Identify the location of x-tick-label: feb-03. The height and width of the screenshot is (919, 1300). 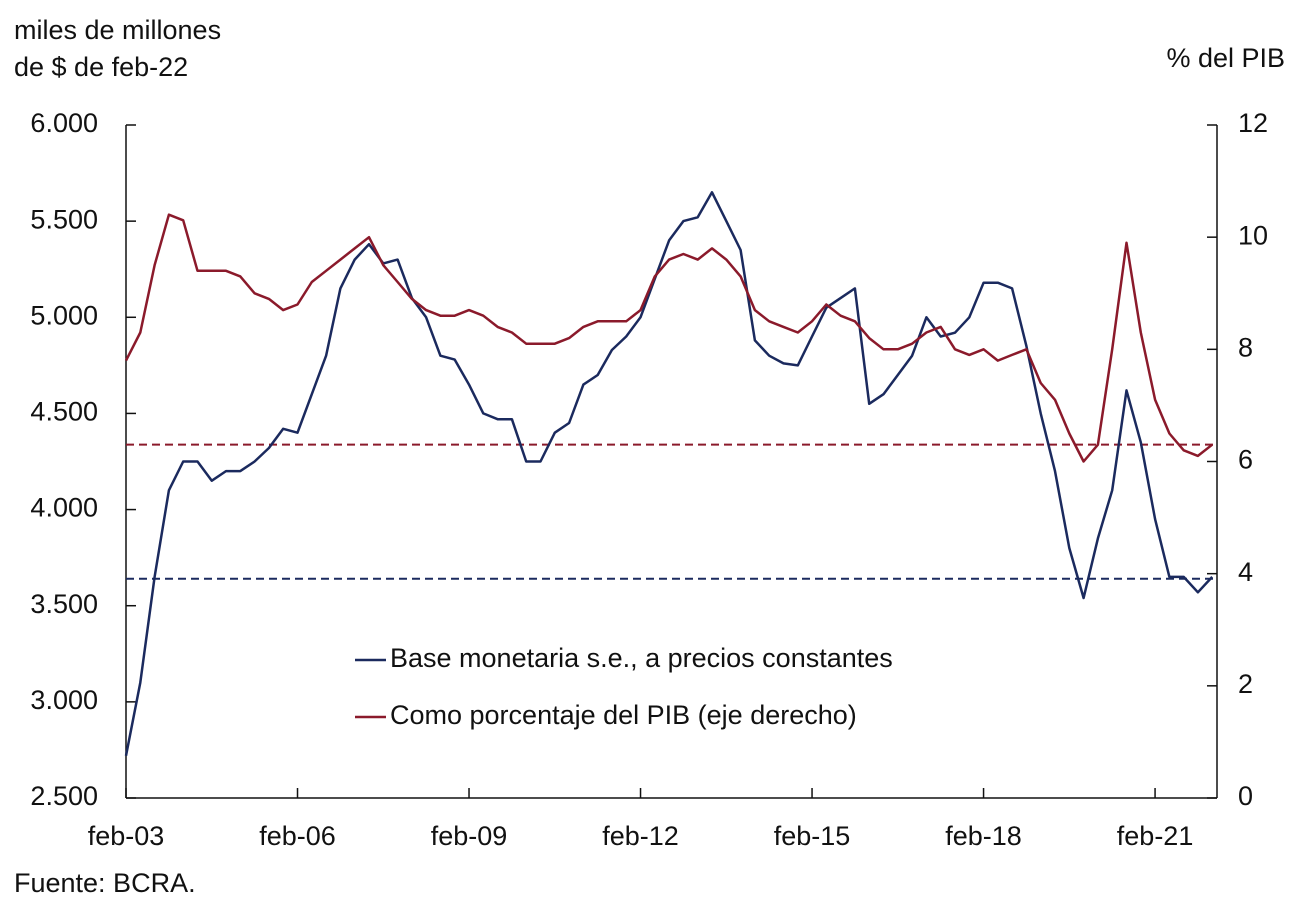
(126, 836).